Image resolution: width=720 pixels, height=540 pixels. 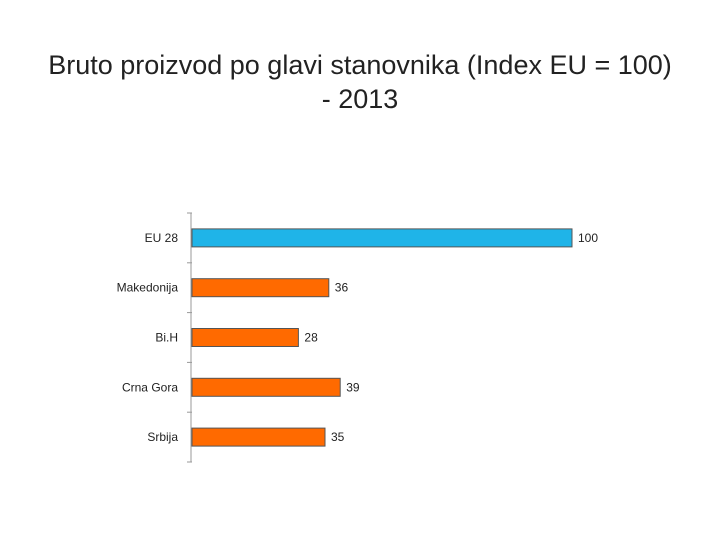 What do you see at coordinates (162, 238) in the screenshot?
I see `category-label: EU 28` at bounding box center [162, 238].